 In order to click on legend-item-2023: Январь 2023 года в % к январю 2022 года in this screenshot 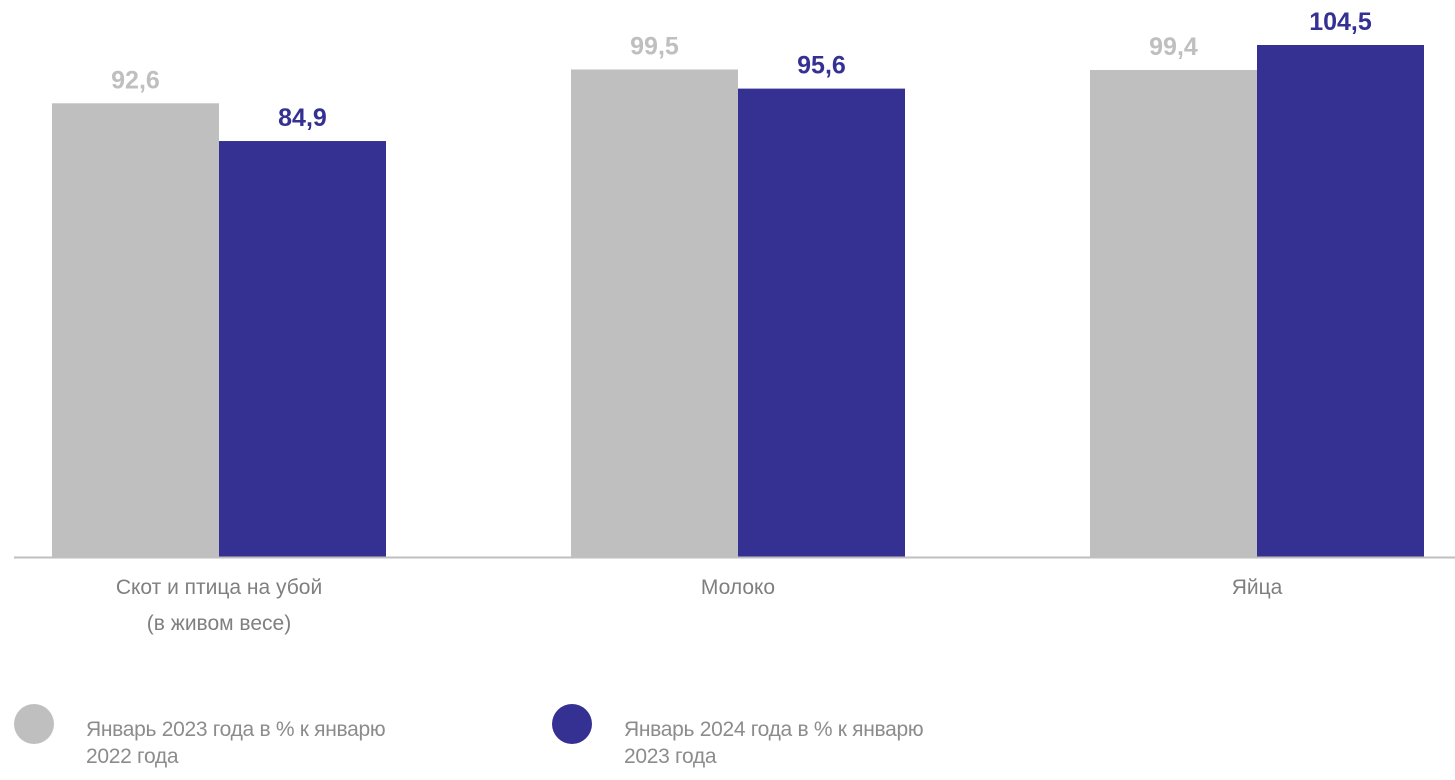, I will do `click(200, 736)`.